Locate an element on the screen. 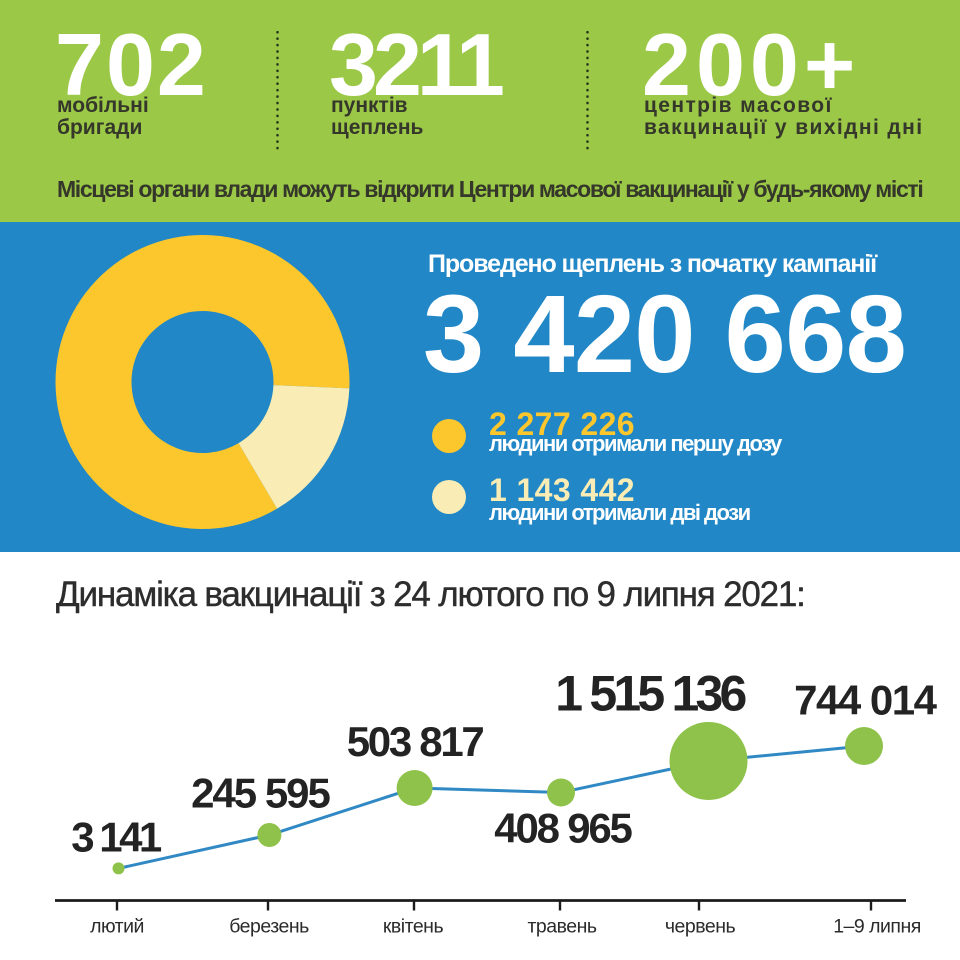 The image size is (960, 960). x-axis-month-label: червень is located at coordinates (700, 927).